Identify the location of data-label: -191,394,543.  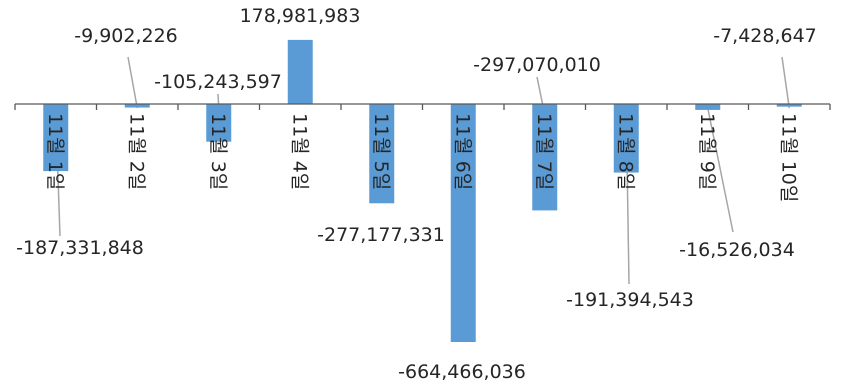
(630, 300).